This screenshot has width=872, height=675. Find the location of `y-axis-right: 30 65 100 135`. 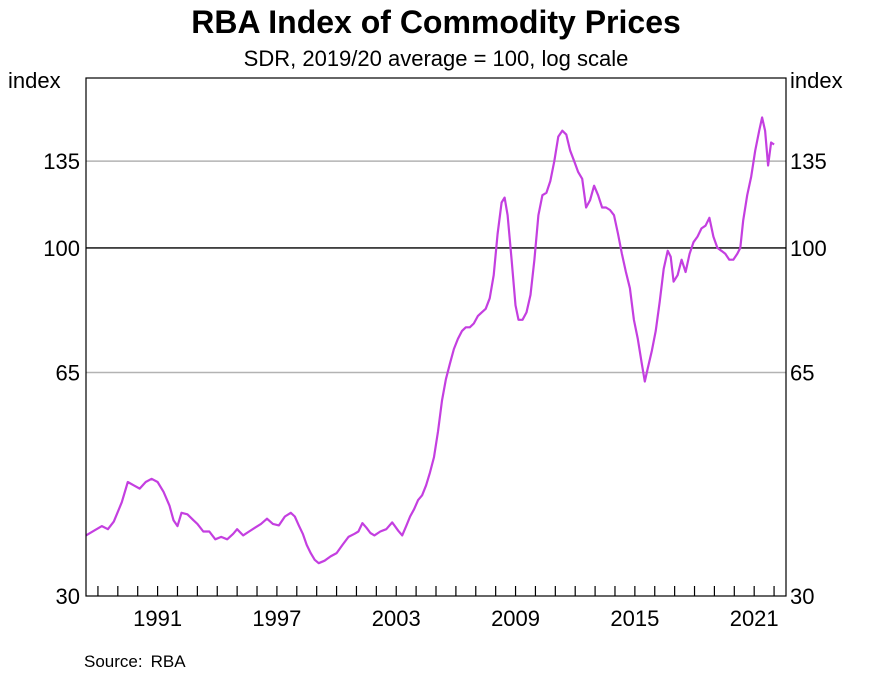

y-axis-right: 30 65 100 135 is located at coordinates (808, 379).